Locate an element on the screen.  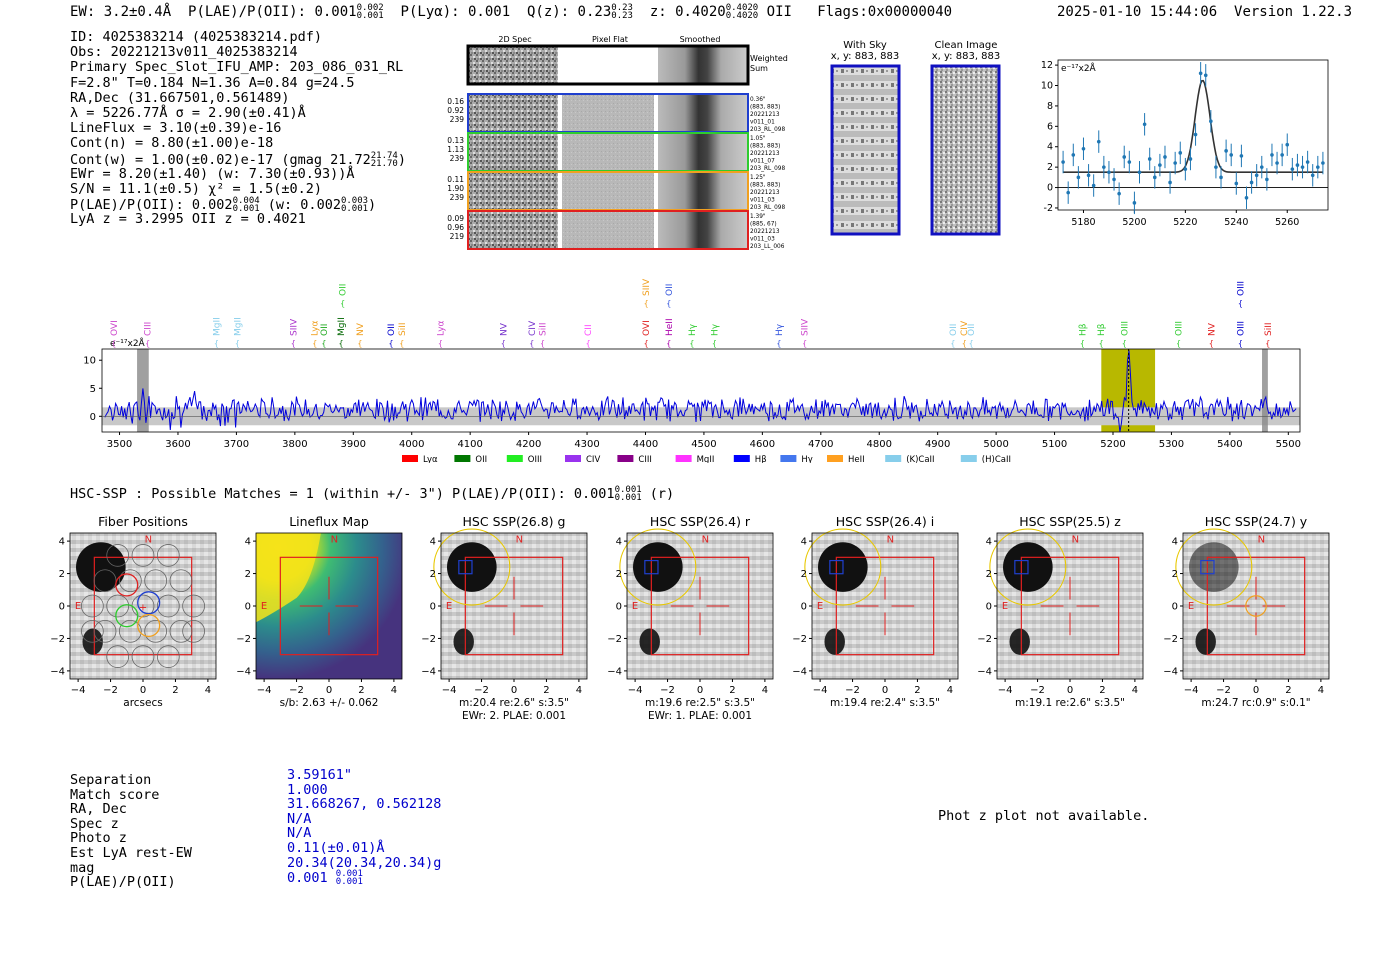
spectral-line-name: MgII is located at coordinates (217, 326).